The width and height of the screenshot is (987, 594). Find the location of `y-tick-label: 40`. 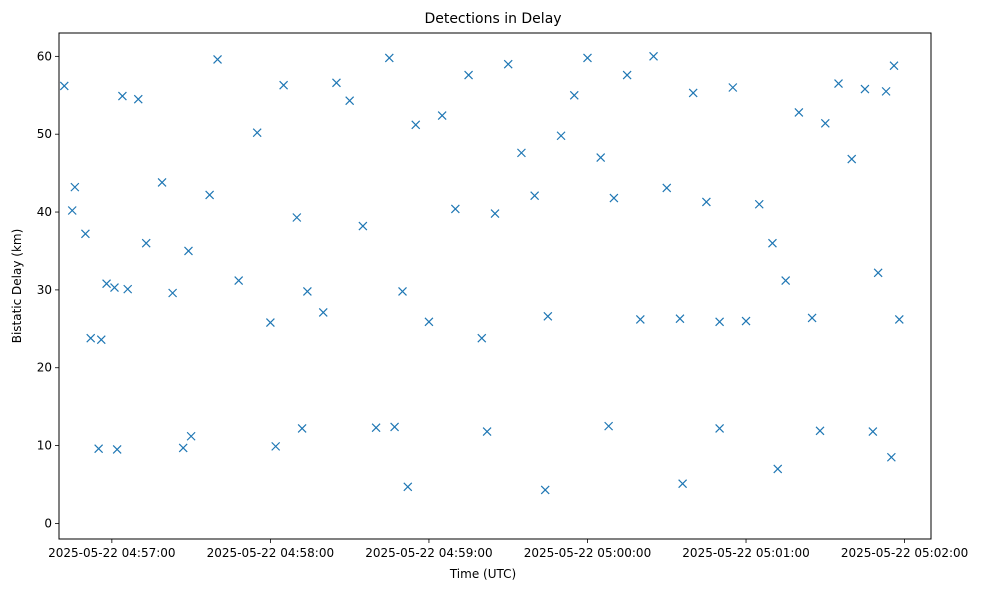

y-tick-label: 40 is located at coordinates (44, 212).